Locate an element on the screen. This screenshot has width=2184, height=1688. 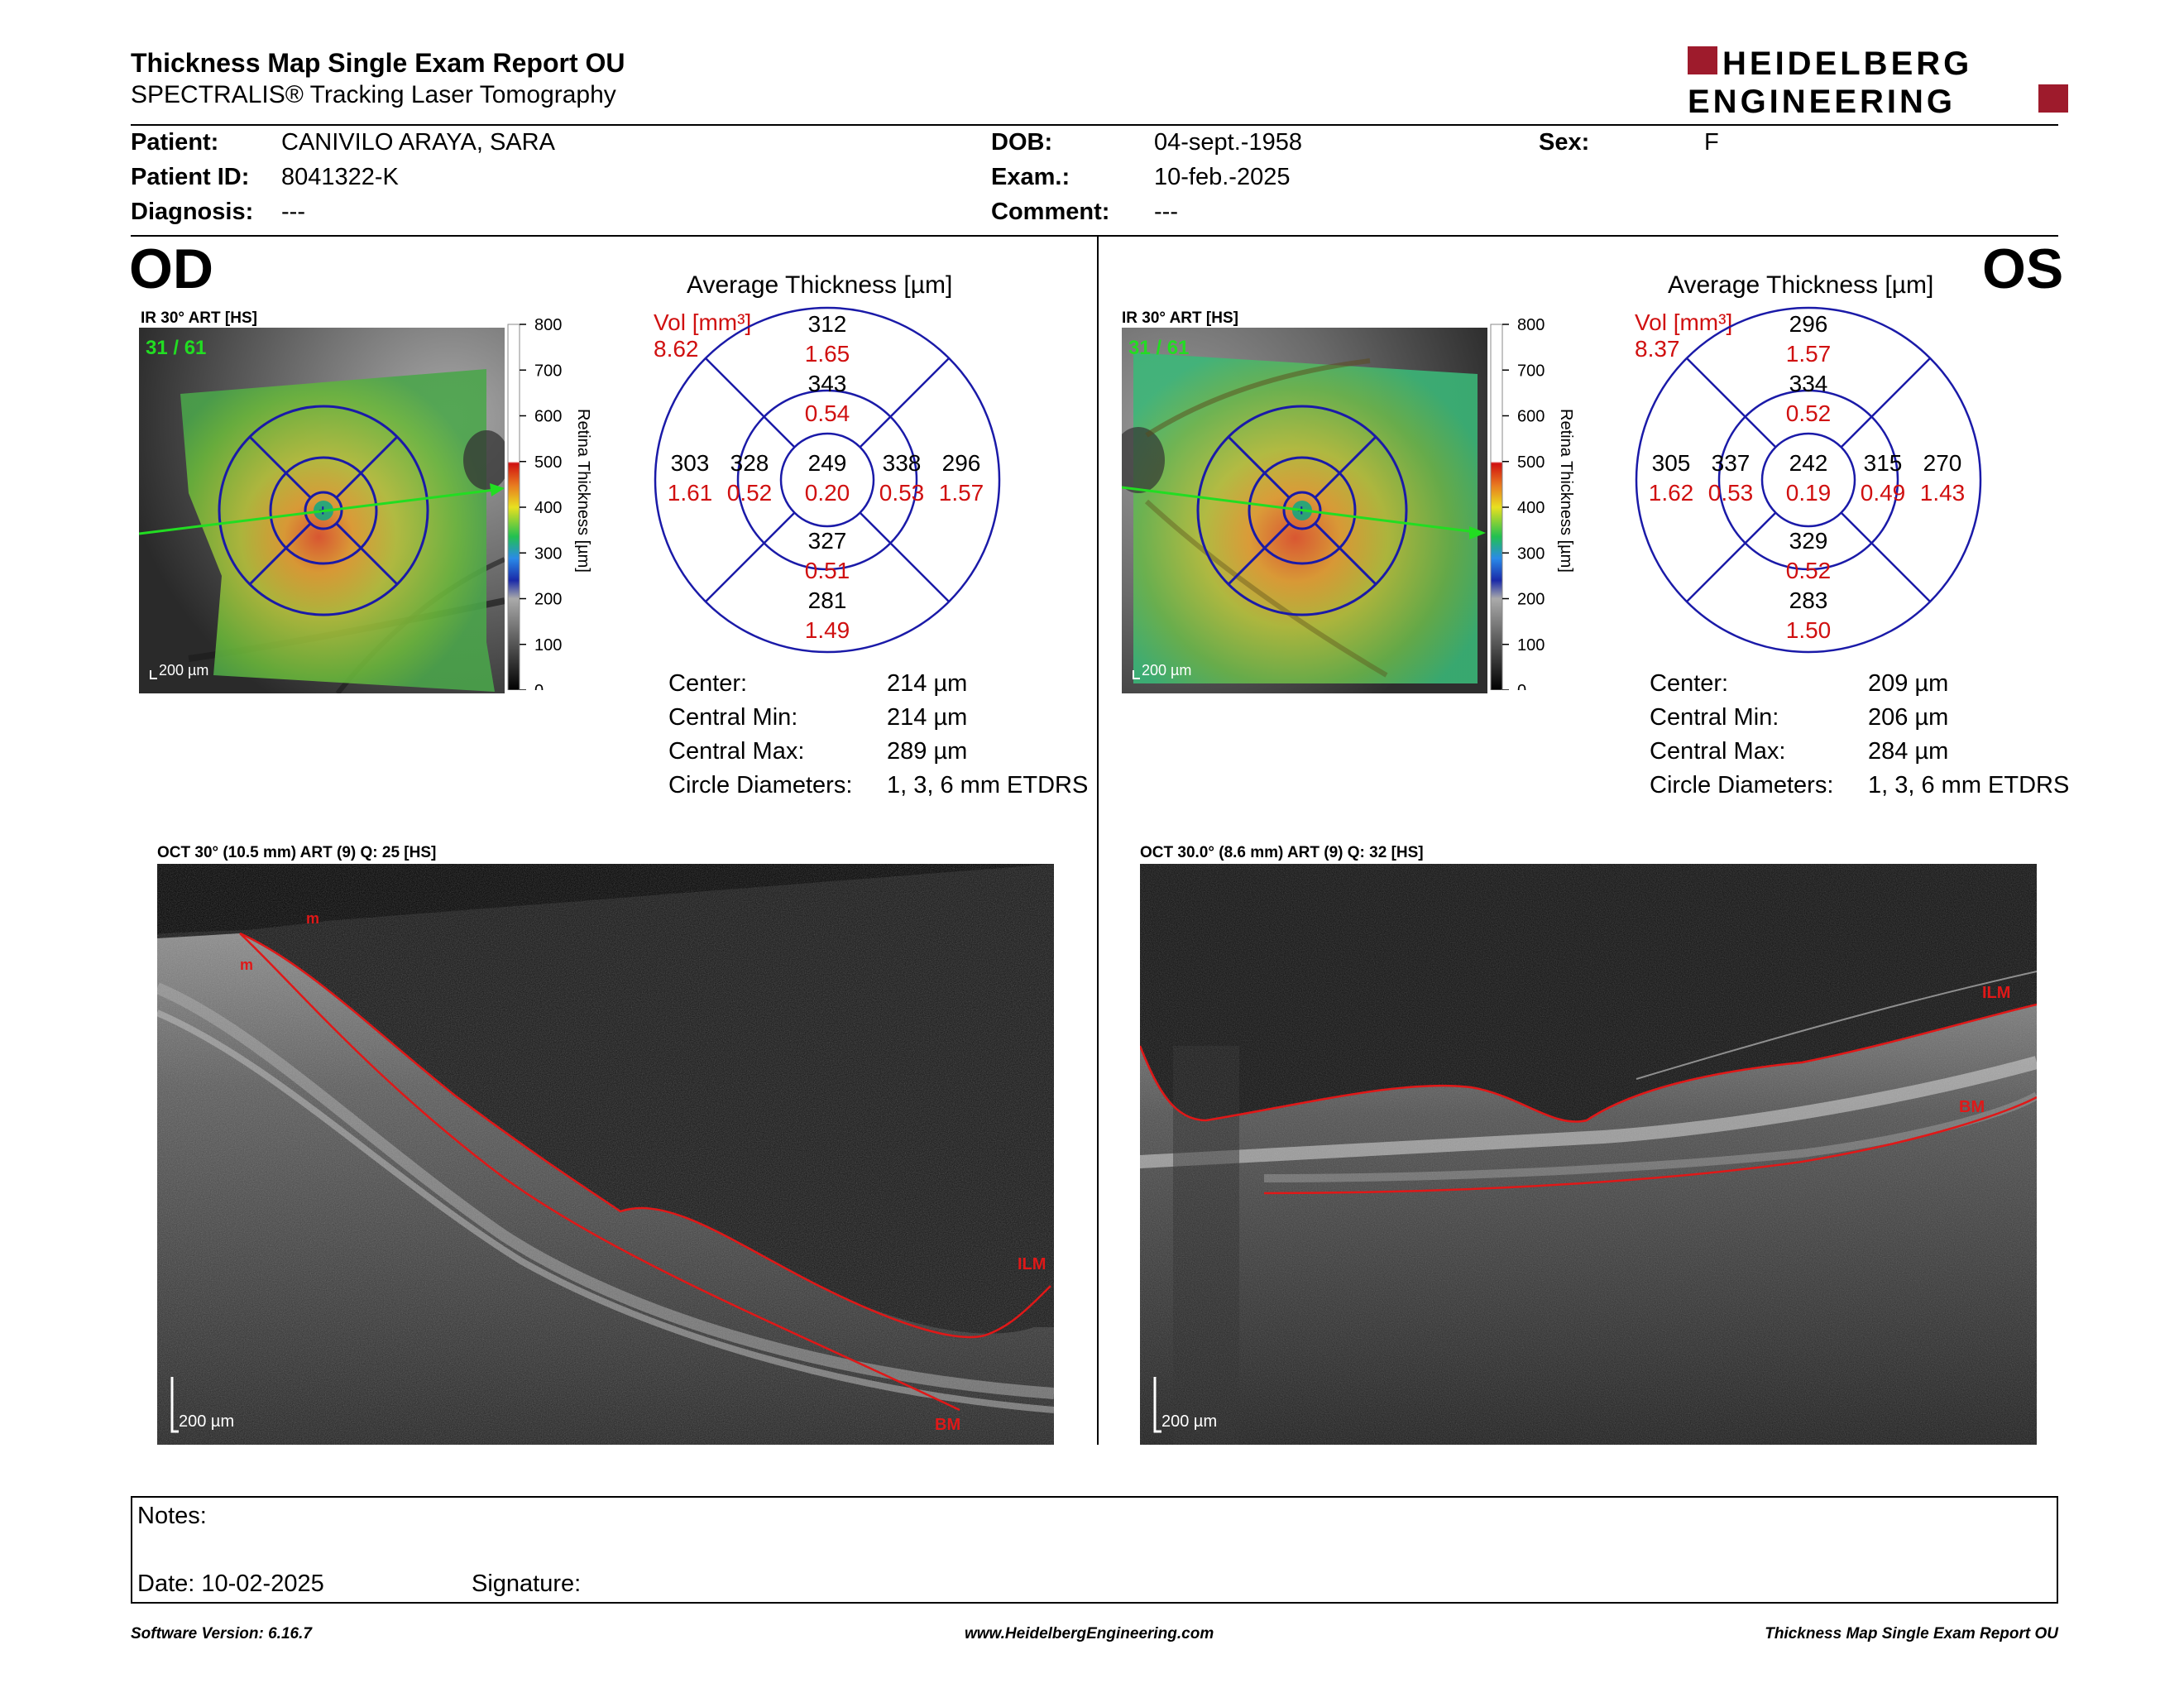
os-eye-label: OS is located at coordinates (2023, 268).